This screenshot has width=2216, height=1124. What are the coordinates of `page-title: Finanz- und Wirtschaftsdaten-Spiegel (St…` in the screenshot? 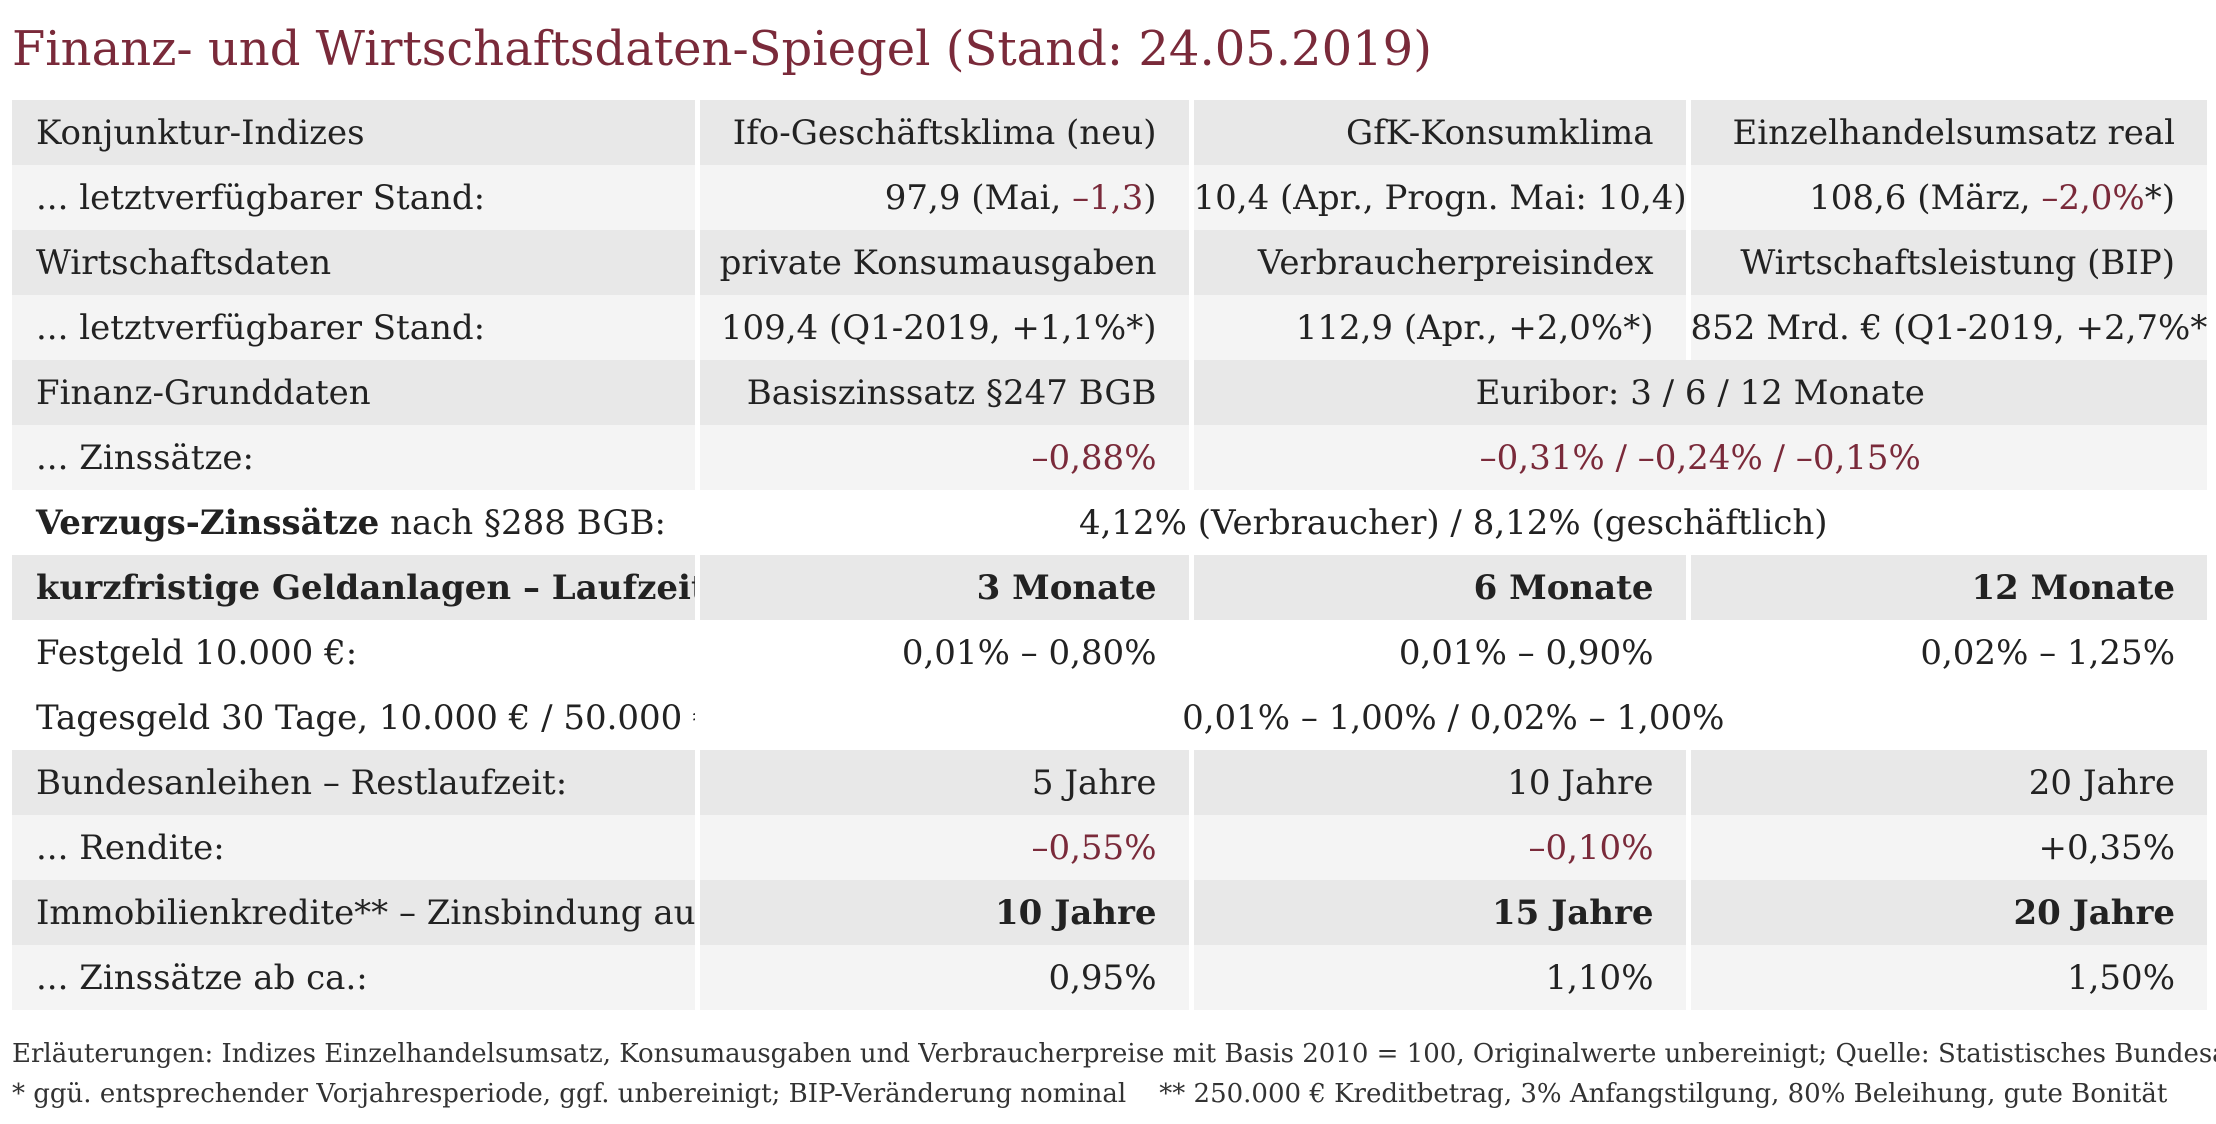 It's located at (722, 49).